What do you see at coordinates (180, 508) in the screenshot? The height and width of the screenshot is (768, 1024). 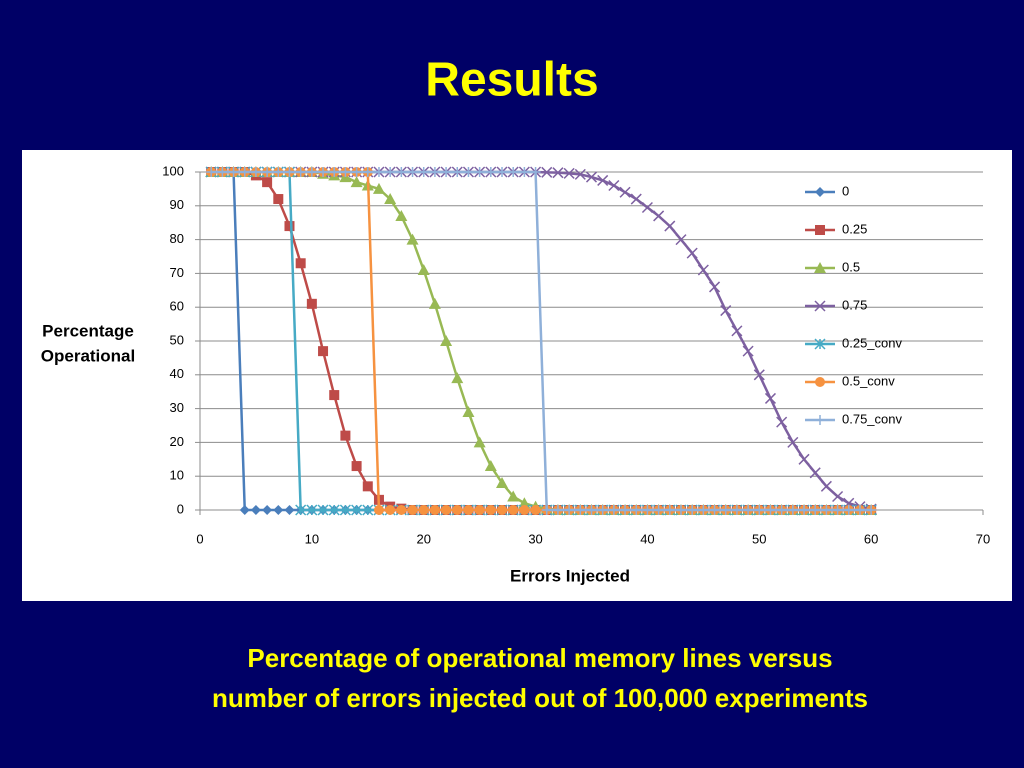 I see `y-tick-label: 0` at bounding box center [180, 508].